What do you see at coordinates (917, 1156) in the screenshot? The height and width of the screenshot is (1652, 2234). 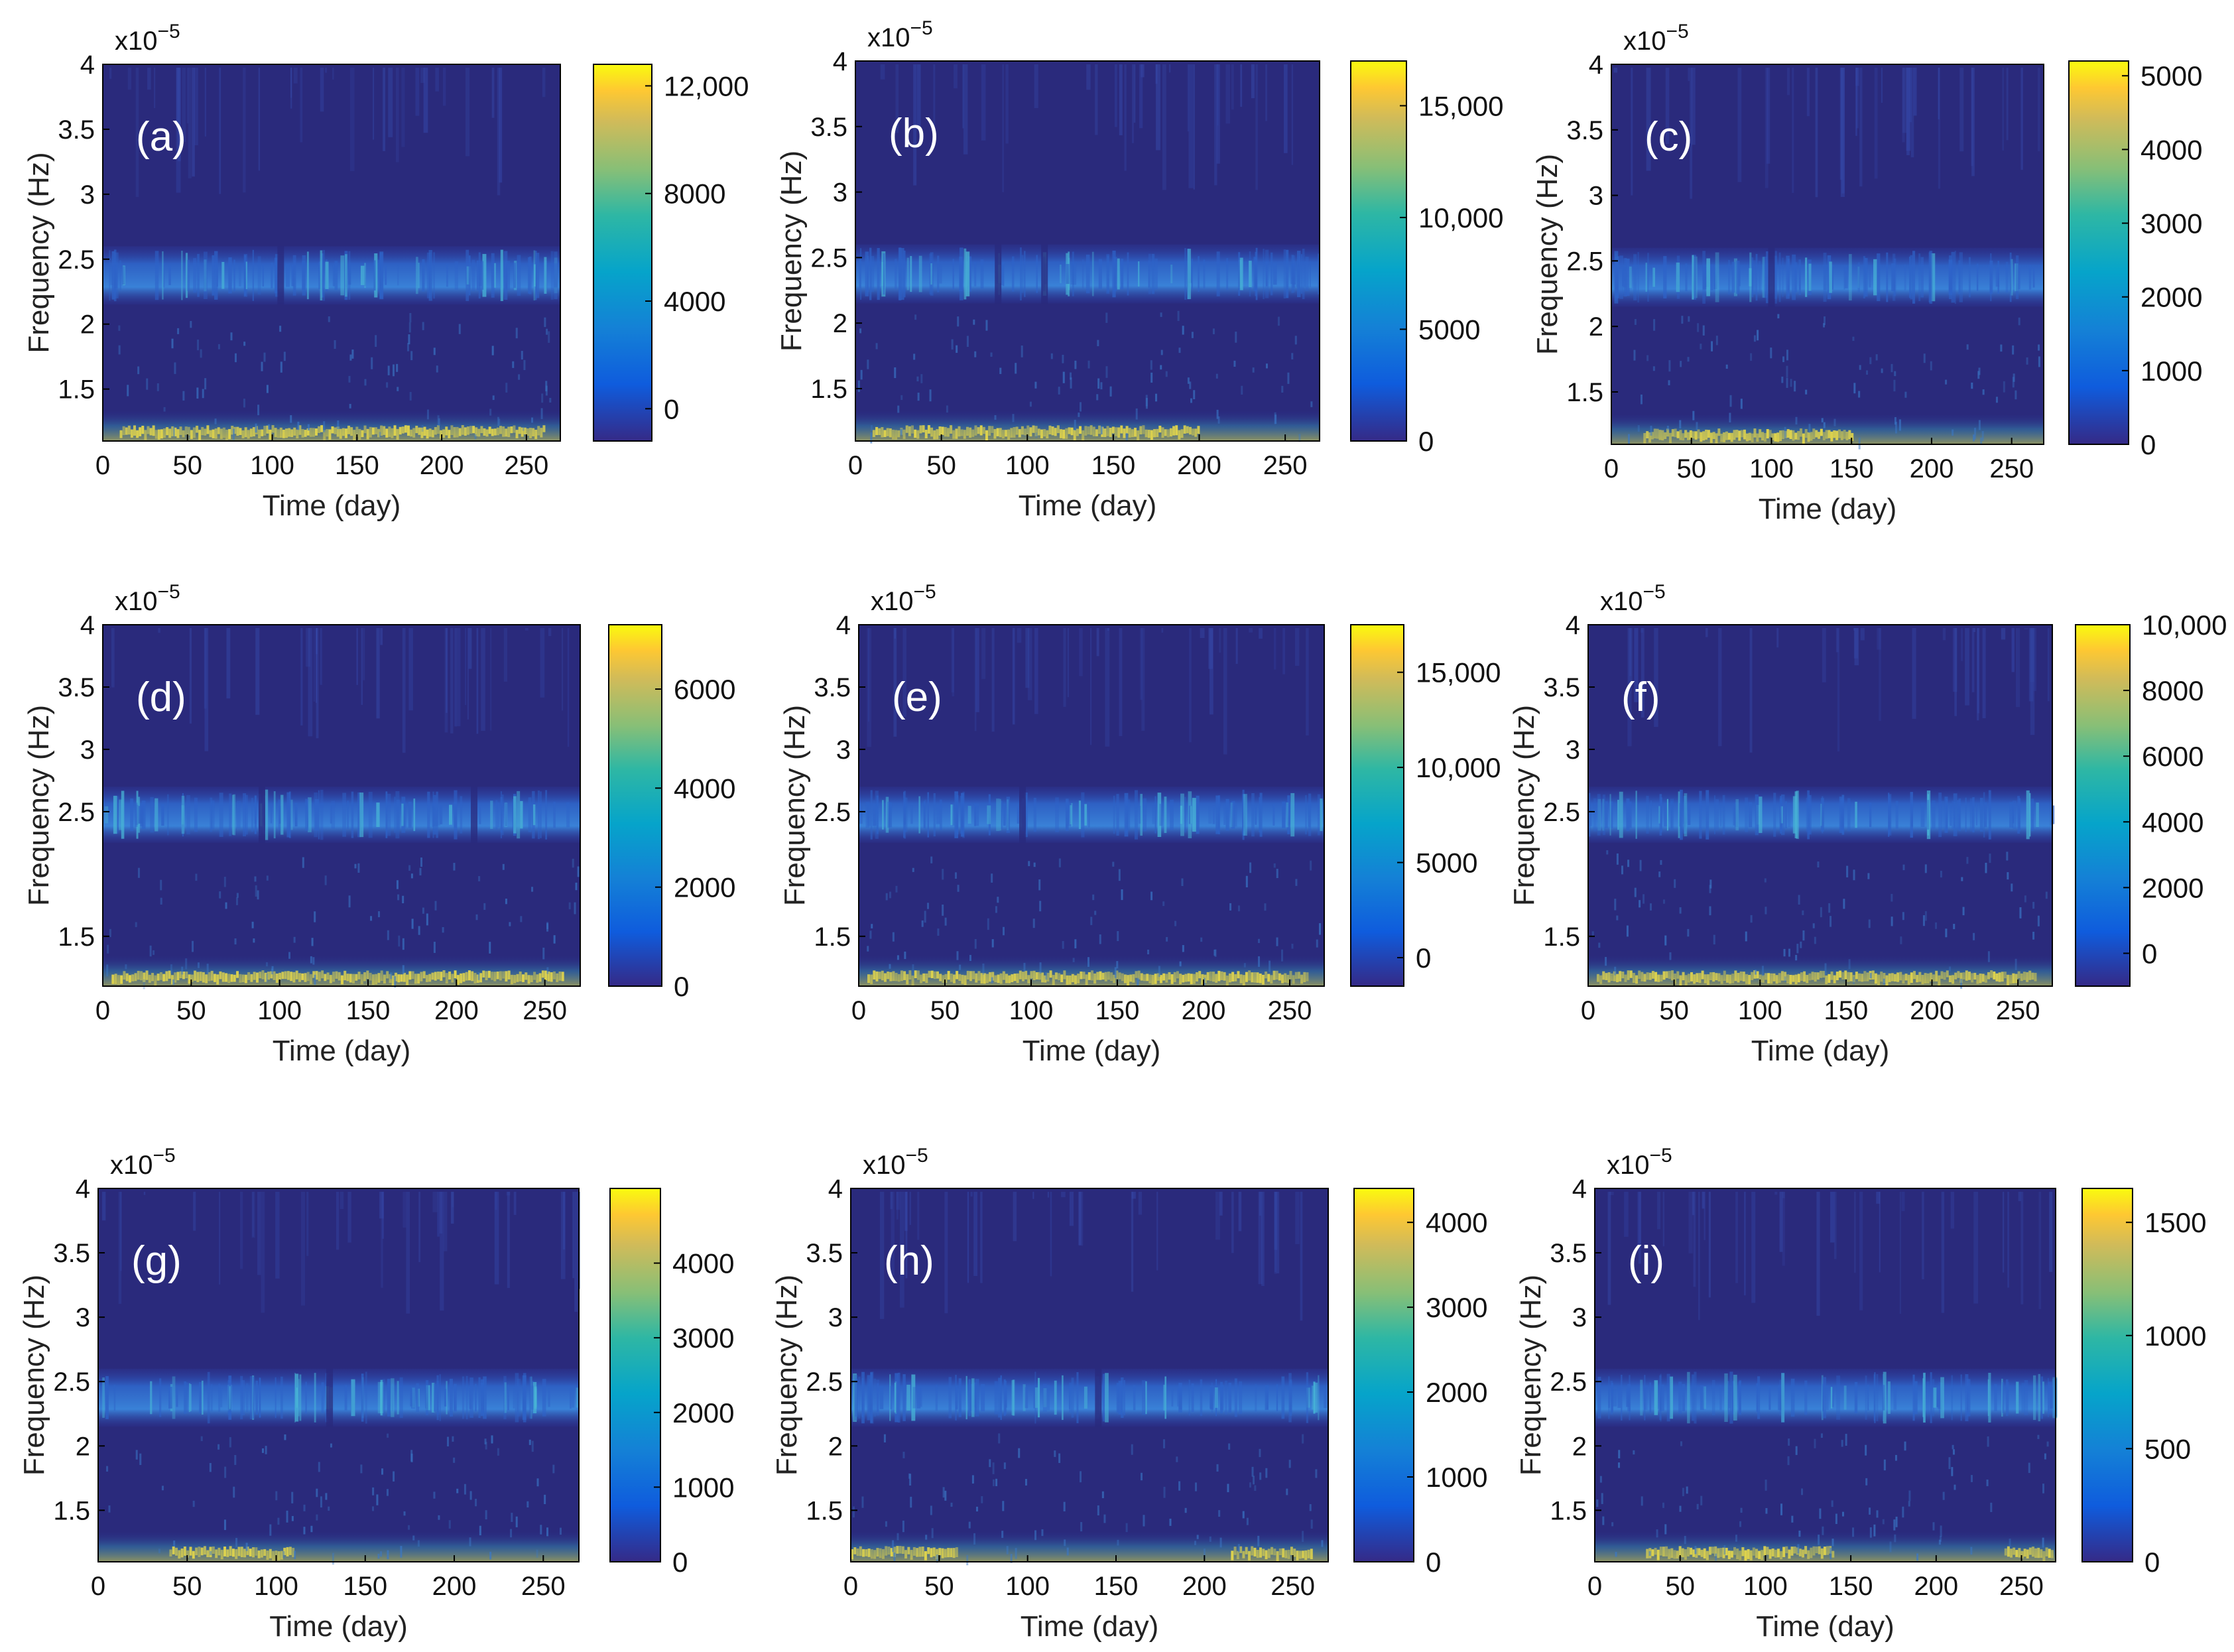 I see `y-exponent: −5` at bounding box center [917, 1156].